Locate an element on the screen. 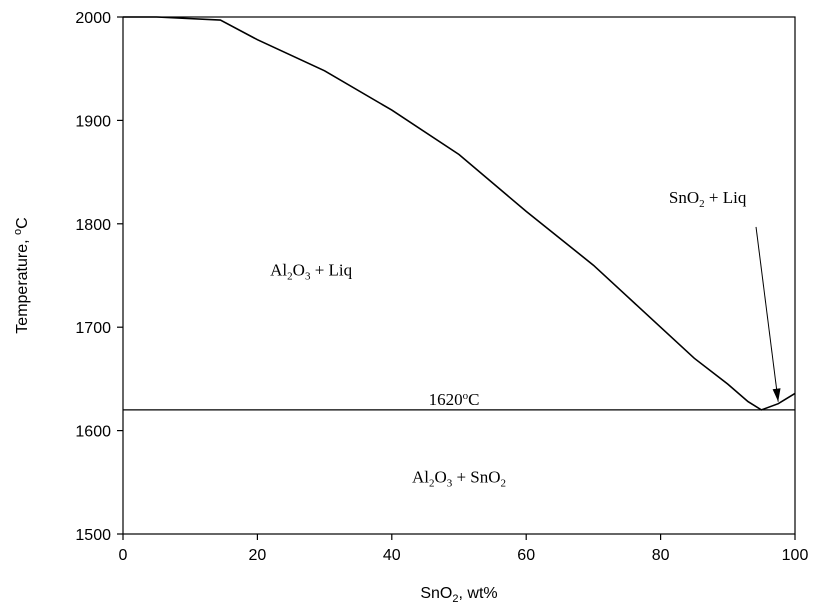 The image size is (813, 606). region-label-al2o3-sno2: Al2O3 + SnO2 is located at coordinates (459, 478).